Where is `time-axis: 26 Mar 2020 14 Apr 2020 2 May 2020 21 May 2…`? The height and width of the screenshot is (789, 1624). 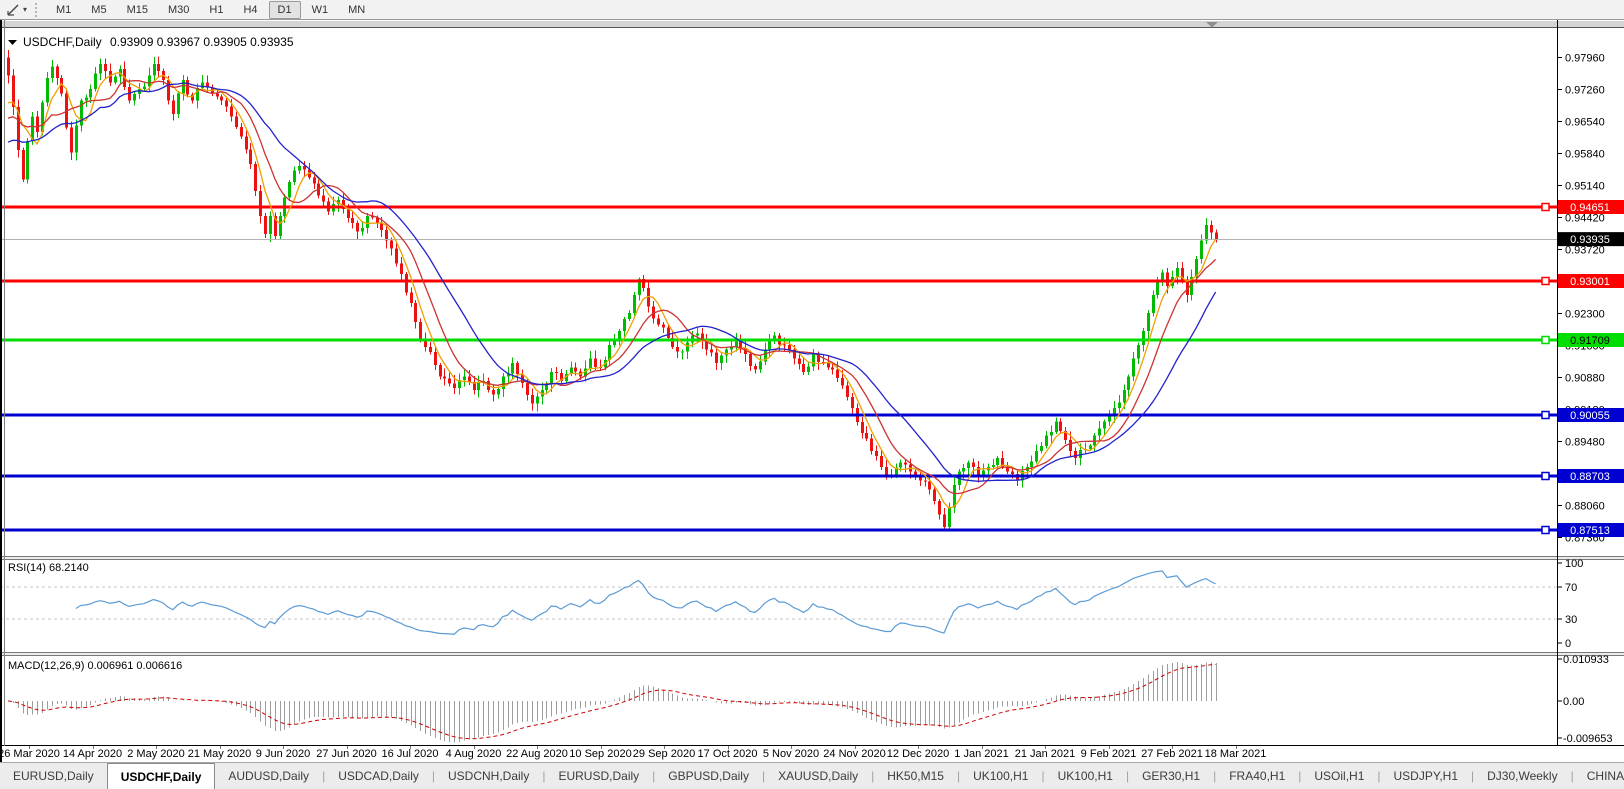
time-axis: 26 Mar 2020 14 Apr 2020 2 May 2020 21 May 2… is located at coordinates (812, 754).